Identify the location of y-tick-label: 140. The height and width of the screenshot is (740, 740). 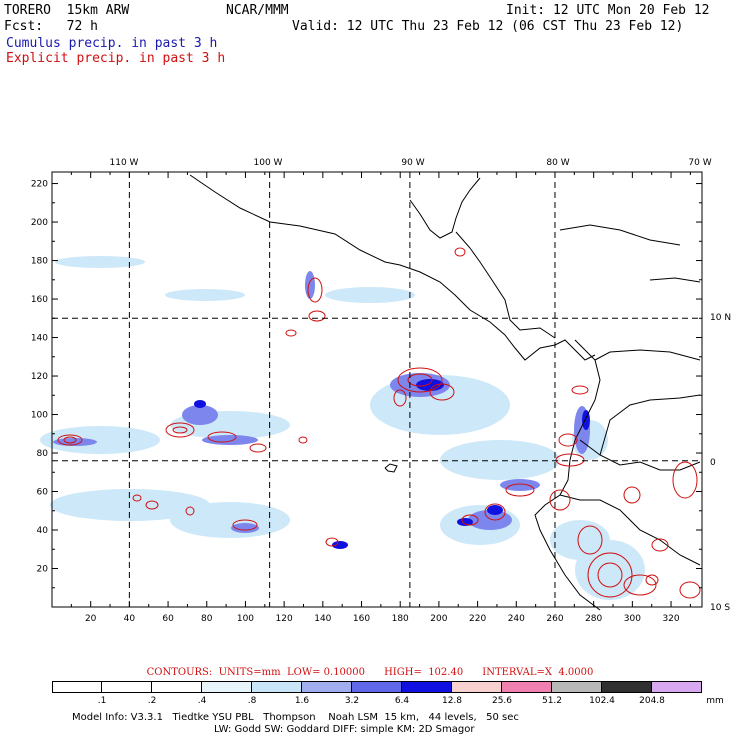
(39, 339).